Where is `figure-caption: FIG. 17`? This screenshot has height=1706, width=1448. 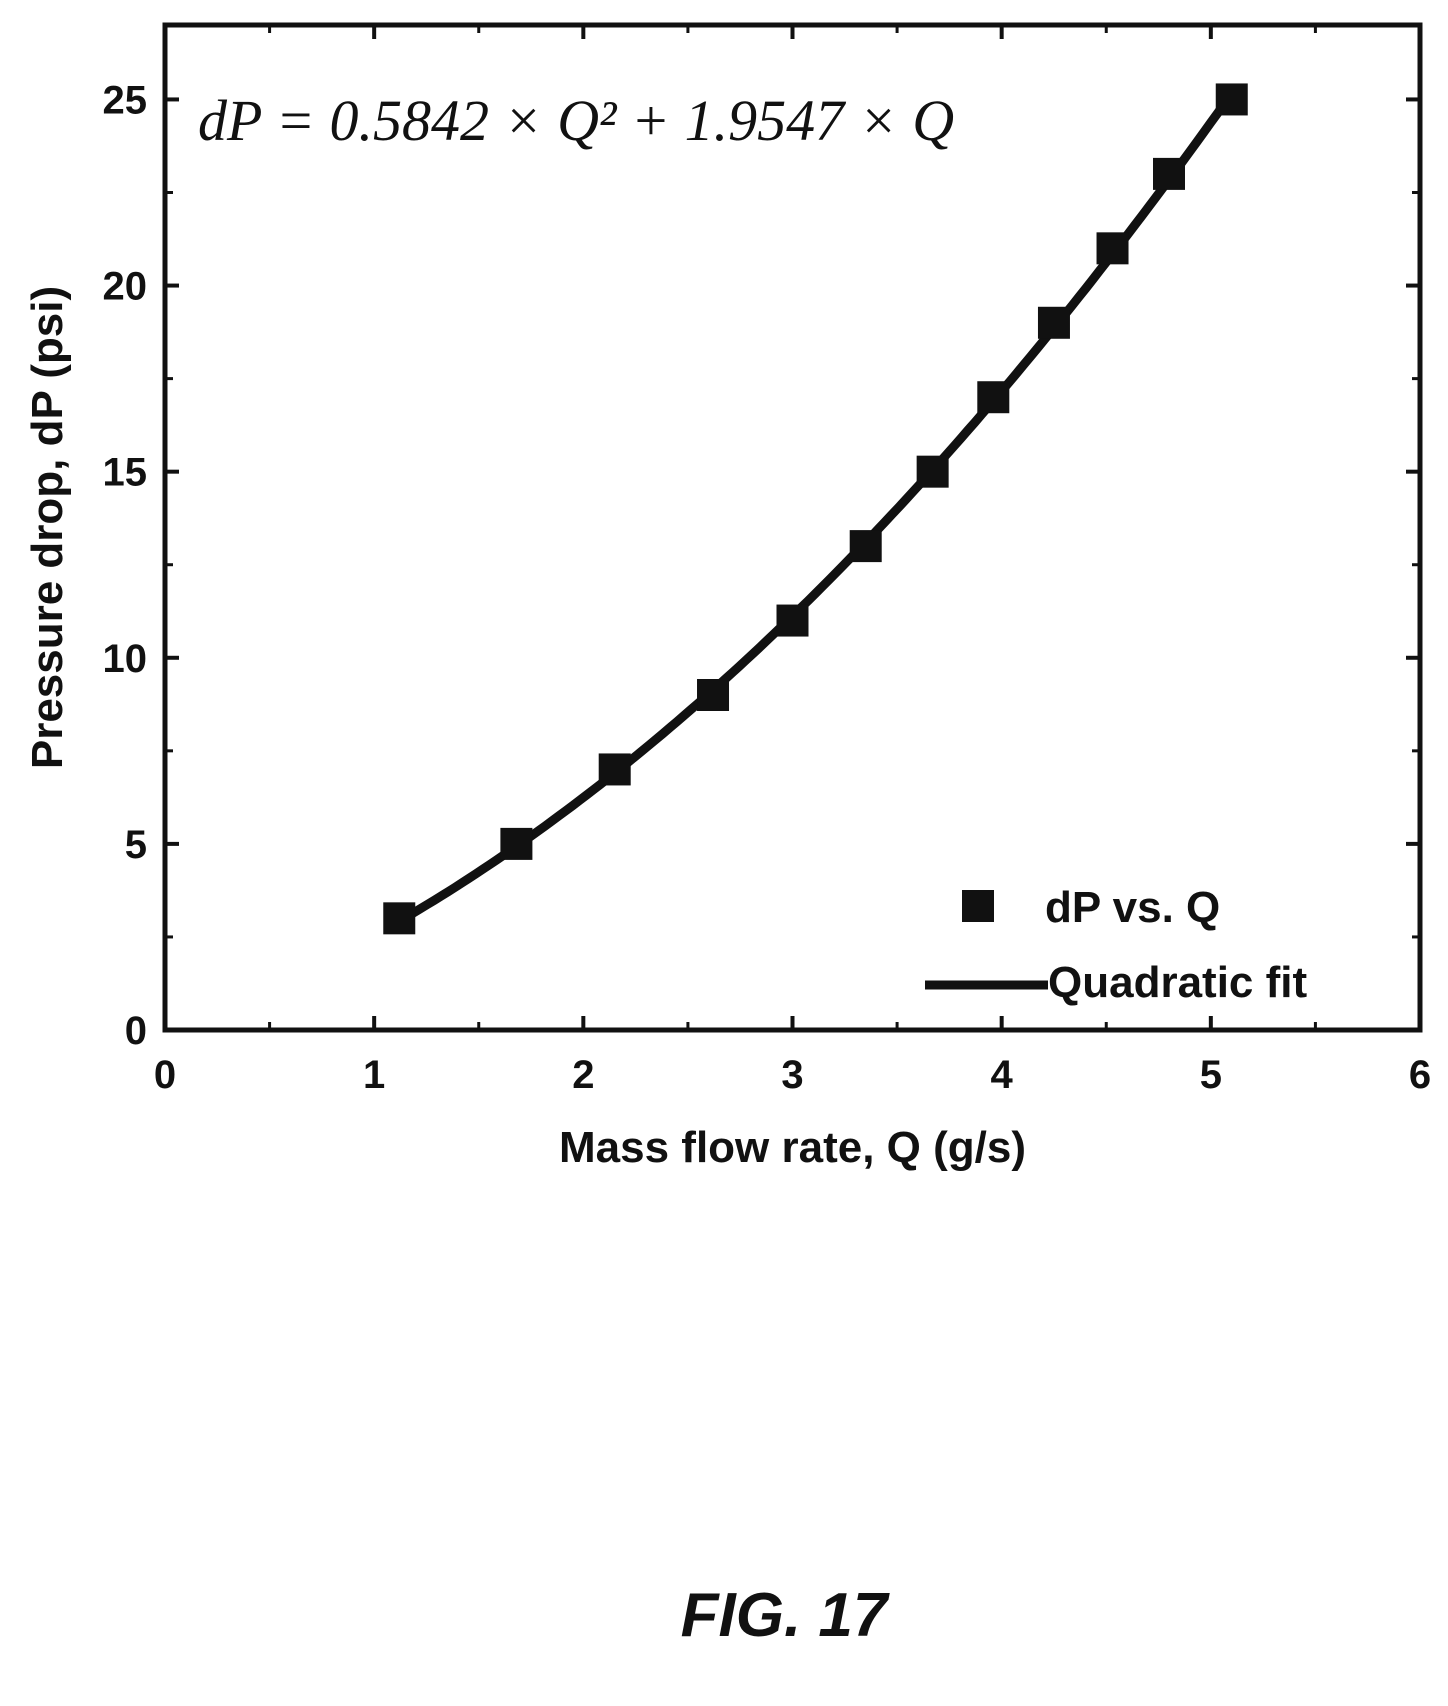
figure-caption: FIG. 17 is located at coordinates (785, 1615).